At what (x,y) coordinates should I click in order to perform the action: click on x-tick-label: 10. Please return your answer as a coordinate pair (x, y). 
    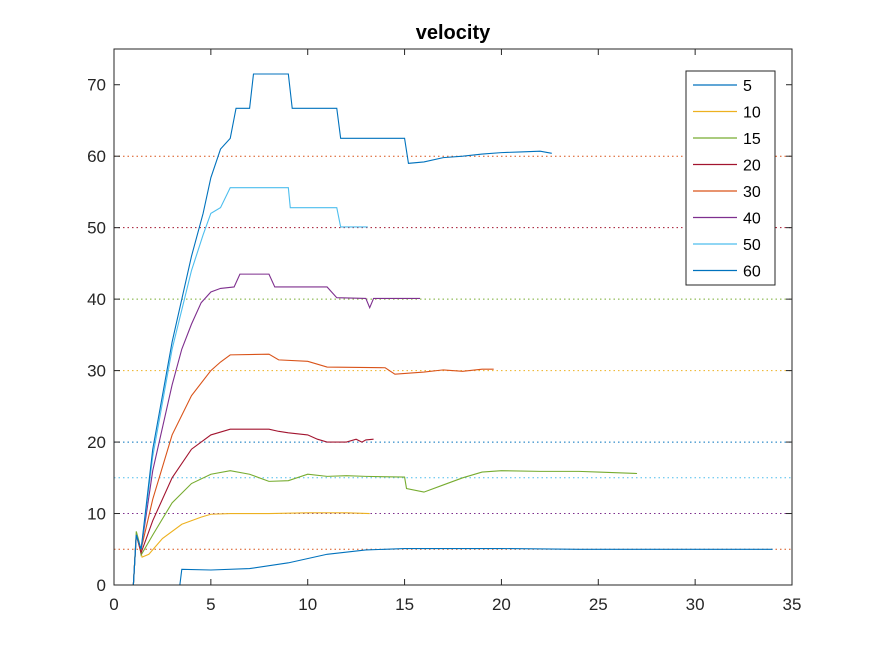
    Looking at the image, I should click on (307, 604).